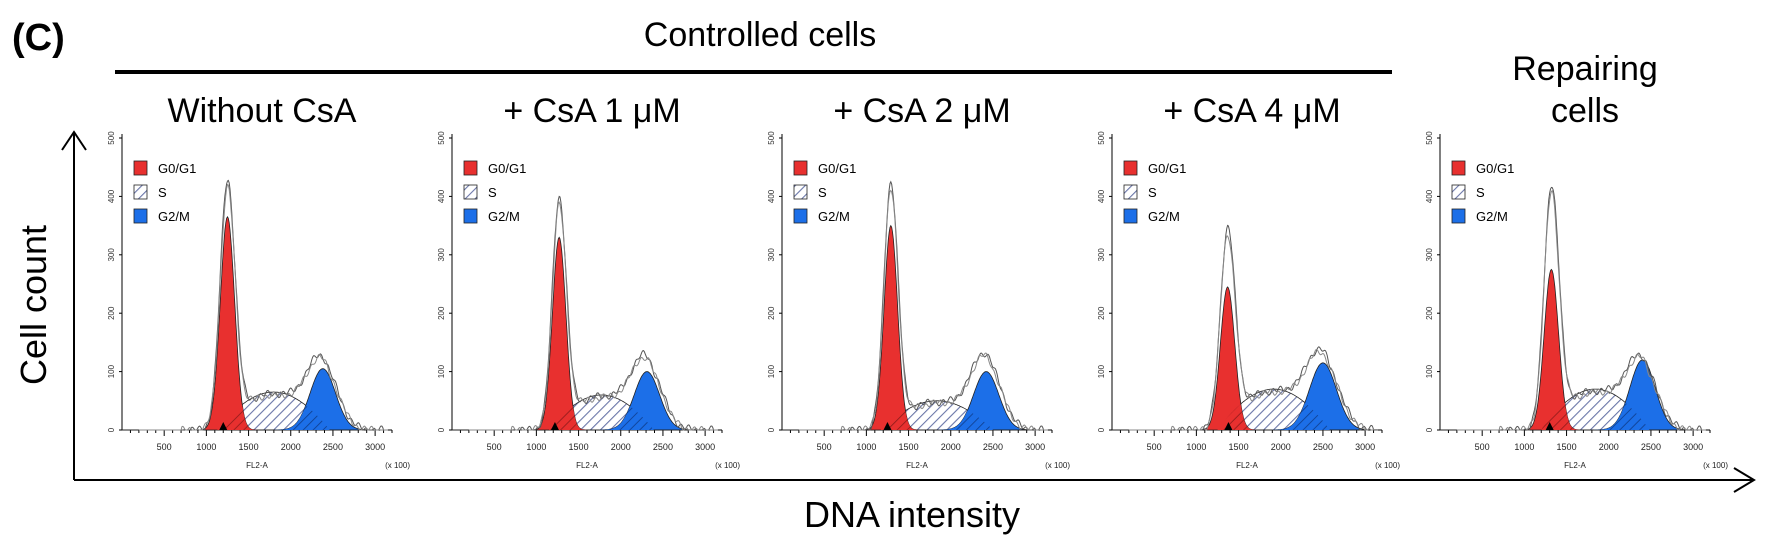 The width and height of the screenshot is (1790, 542). Describe the element at coordinates (1251, 111) in the screenshot. I see `panel-title: + CsA 4 μM` at that location.